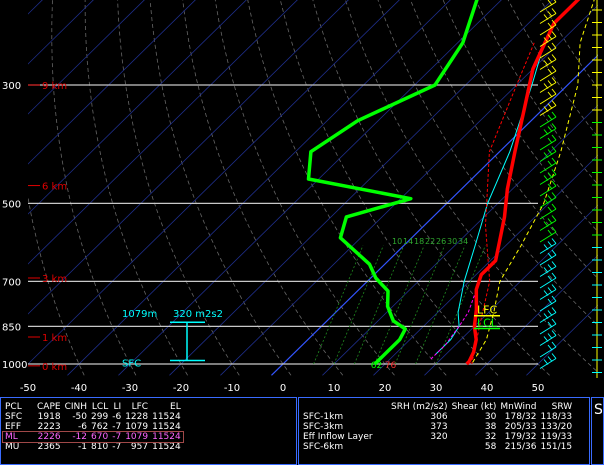 This screenshot has width=604, height=465. Describe the element at coordinates (439, 437) in the screenshot. I see `table-cell: 320` at that location.